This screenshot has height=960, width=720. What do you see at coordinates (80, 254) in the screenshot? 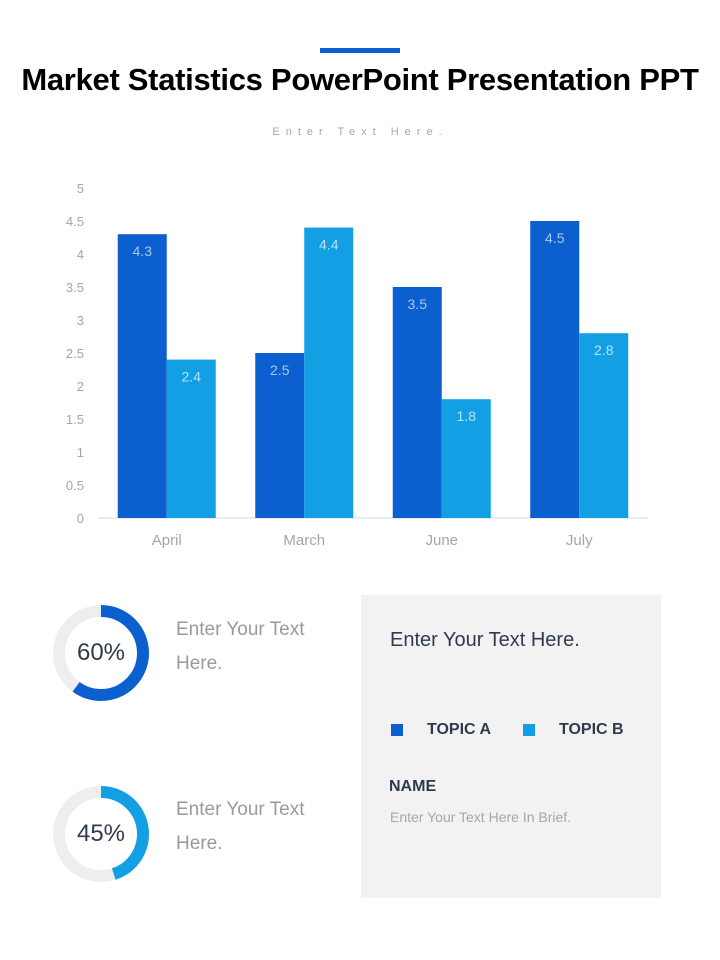
I see `y-tick-label: 4` at bounding box center [80, 254].